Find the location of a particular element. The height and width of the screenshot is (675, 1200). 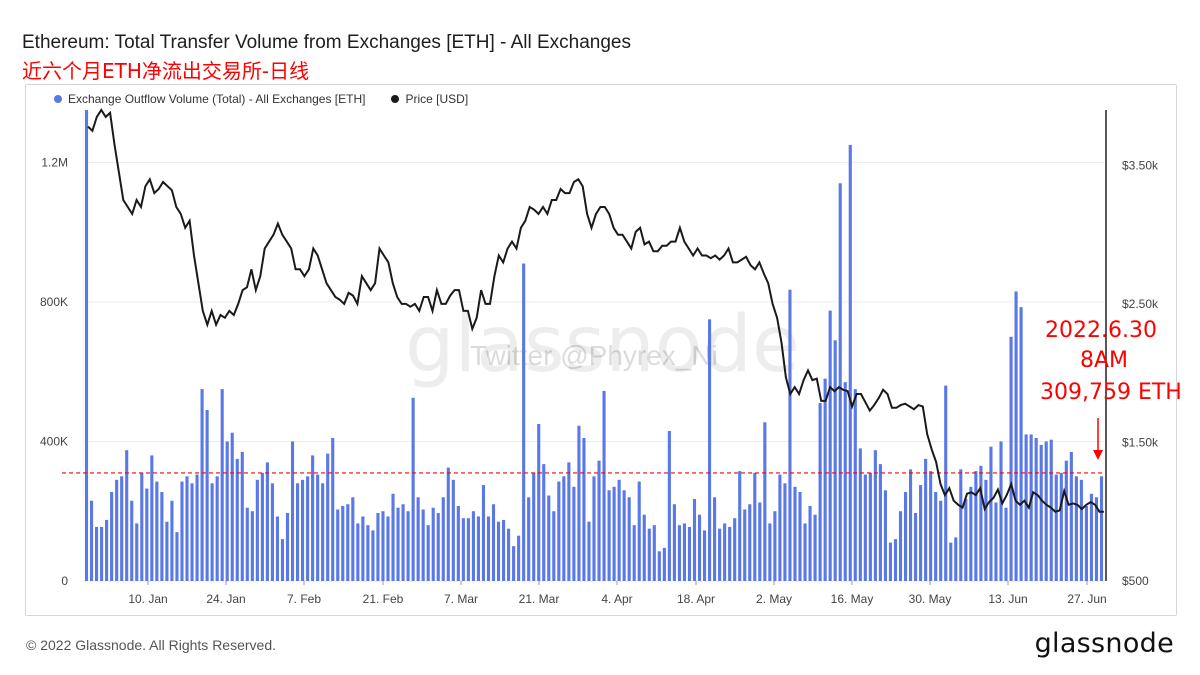

annotation-time: 8AM is located at coordinates (1104, 360).